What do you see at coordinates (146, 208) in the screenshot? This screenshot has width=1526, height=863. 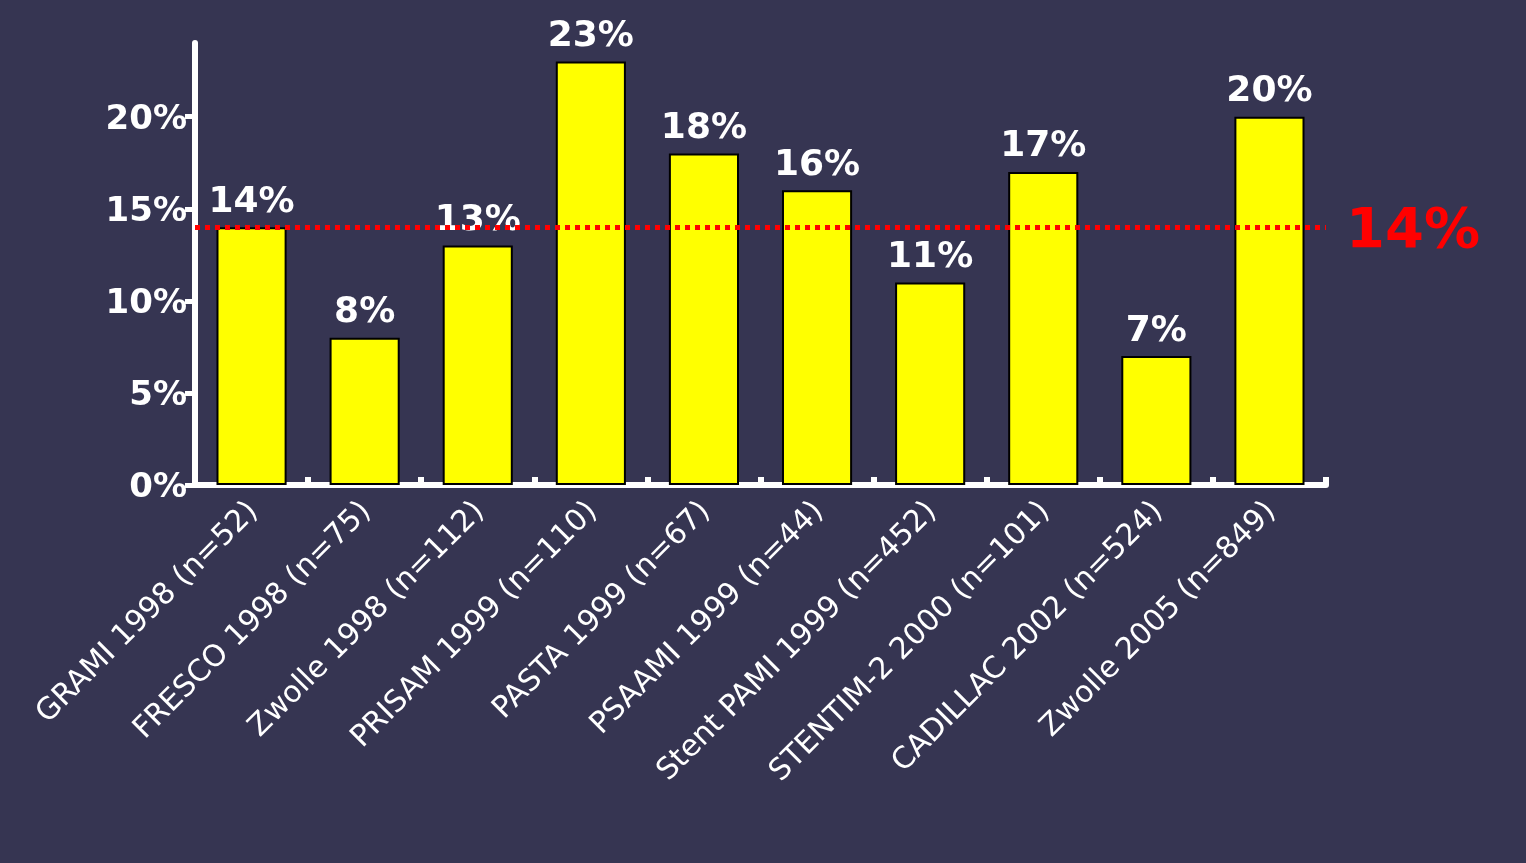 I see `y-tick-label: 15%` at bounding box center [146, 208].